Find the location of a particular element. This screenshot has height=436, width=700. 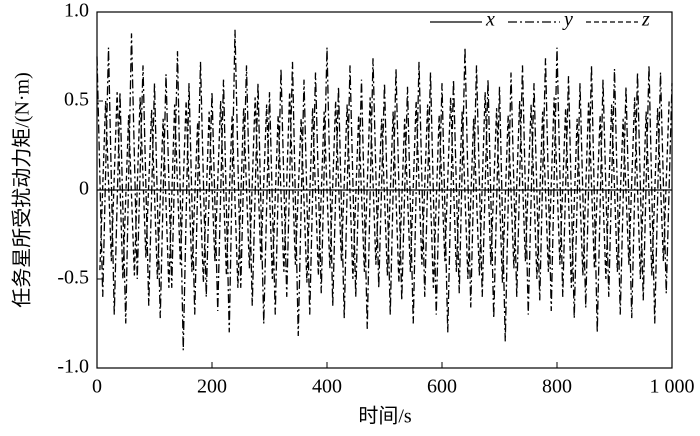

y-tick-label: 1.0 is located at coordinates (76, 11).